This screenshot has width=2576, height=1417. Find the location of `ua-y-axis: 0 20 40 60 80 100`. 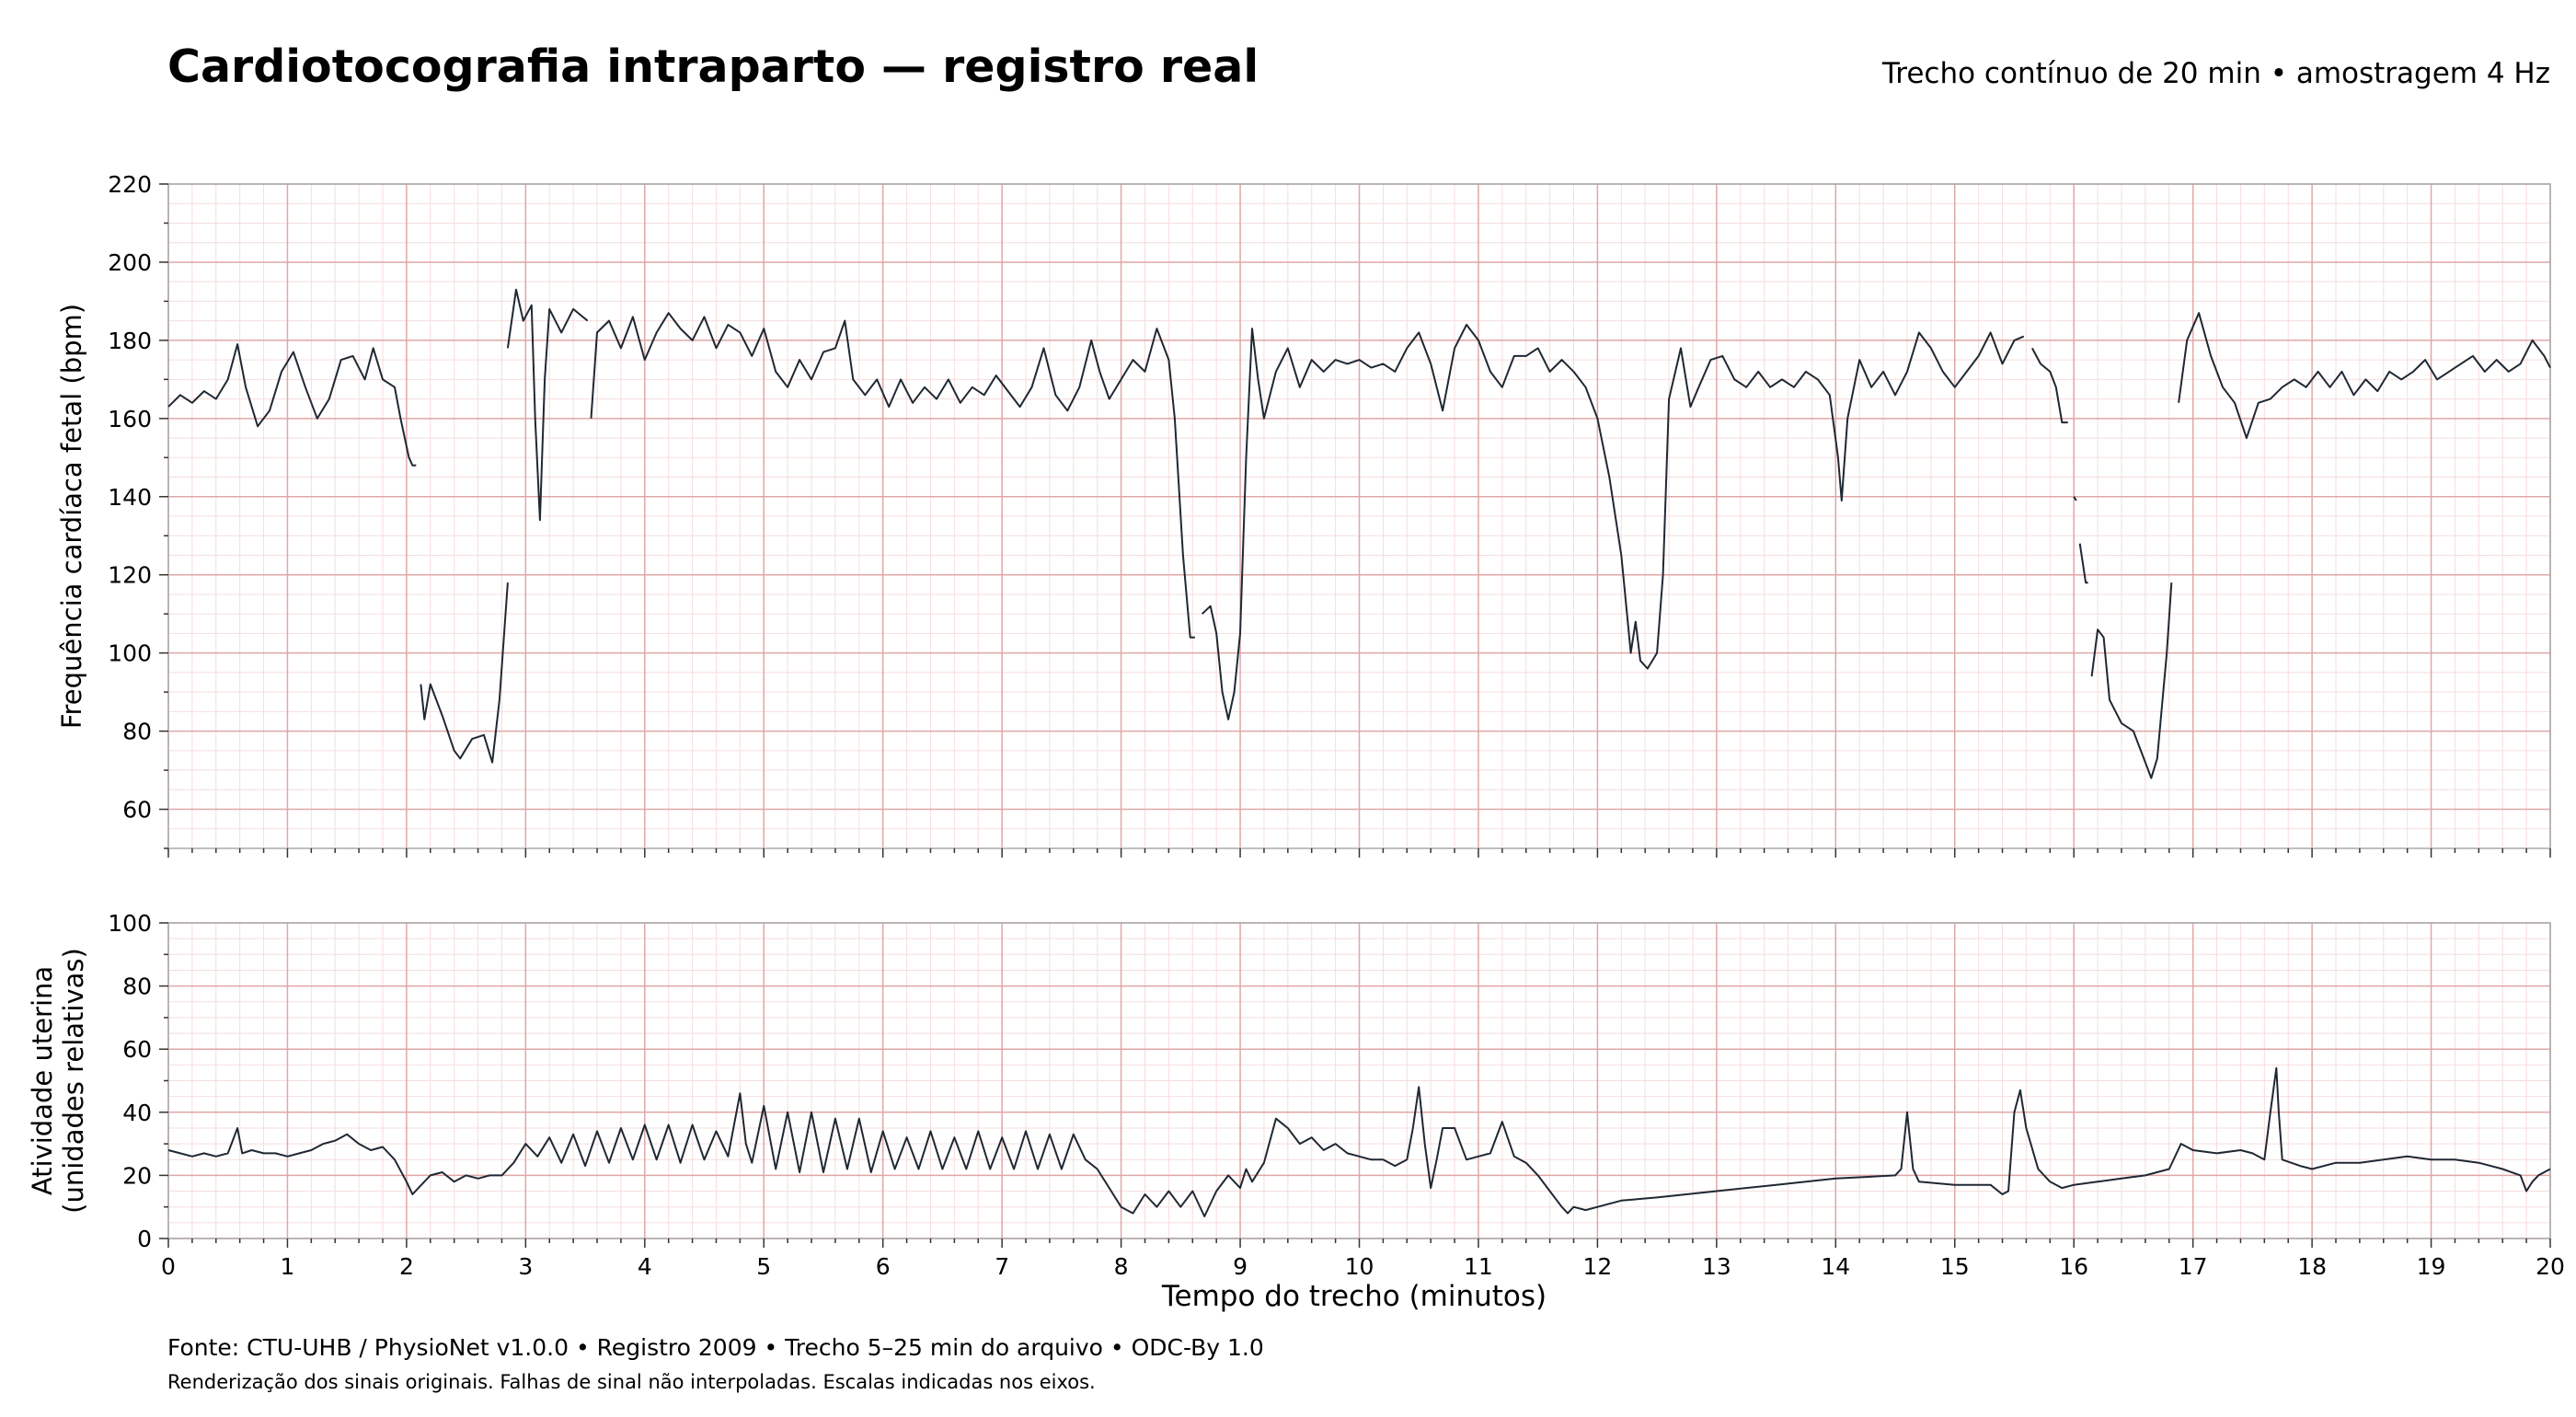

ua-y-axis: 0 20 40 60 80 100 is located at coordinates (138, 1081).